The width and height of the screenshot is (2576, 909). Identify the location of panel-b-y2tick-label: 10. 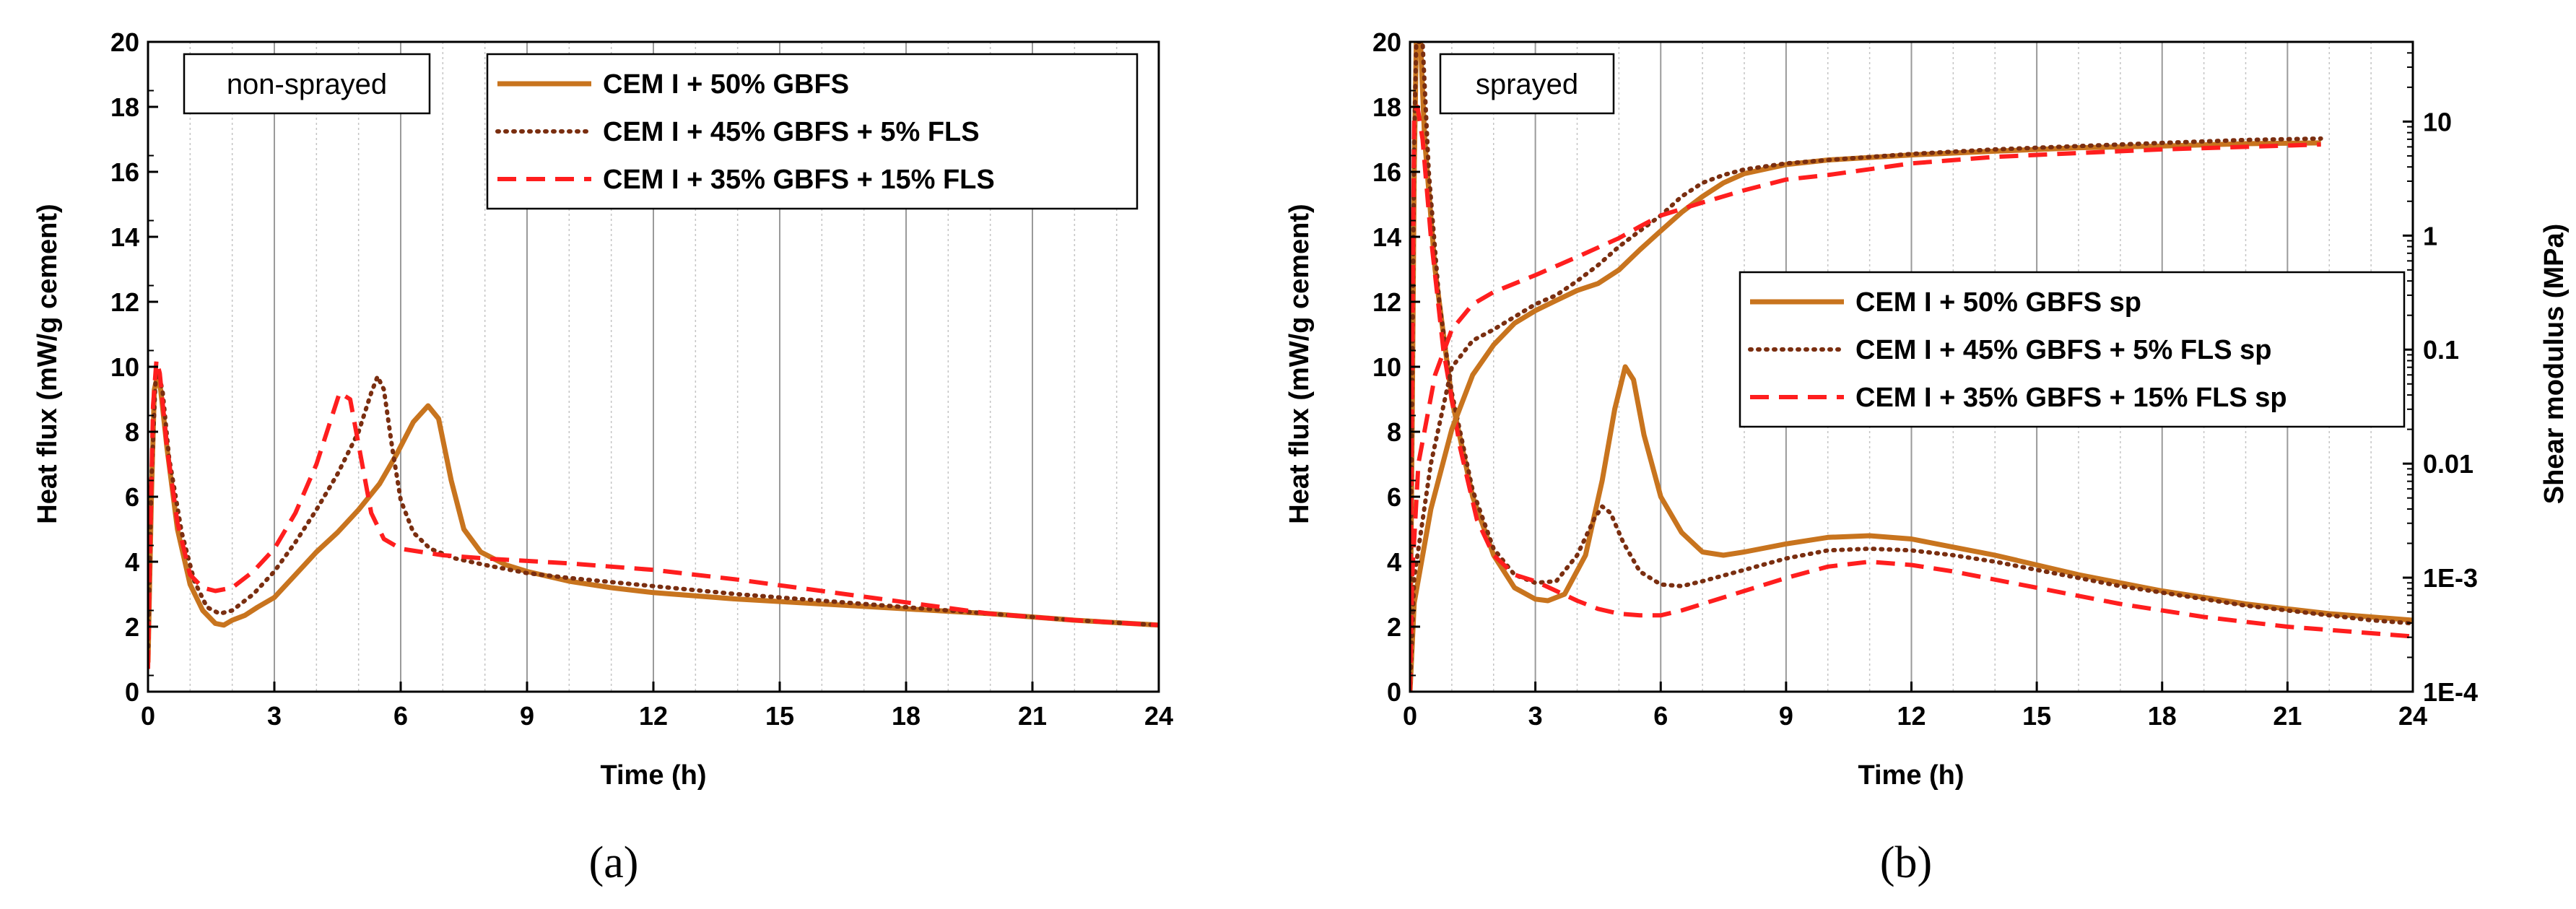
(2437, 121).